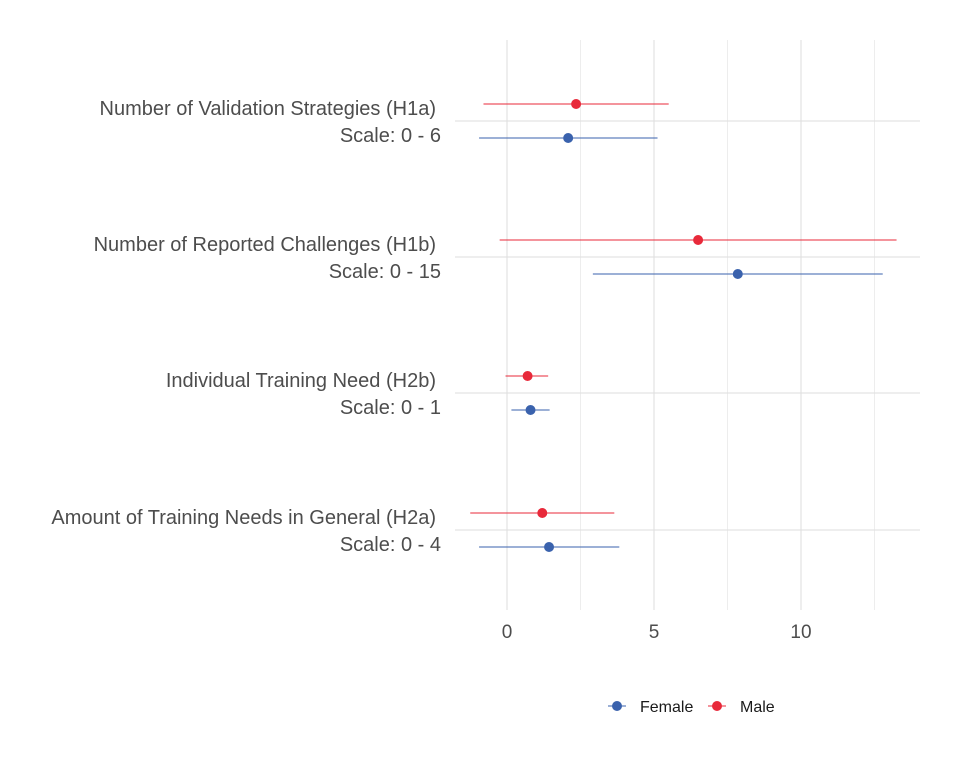 Image resolution: width=960 pixels, height=768 pixels. I want to click on legend-label-female: Female, so click(666, 707).